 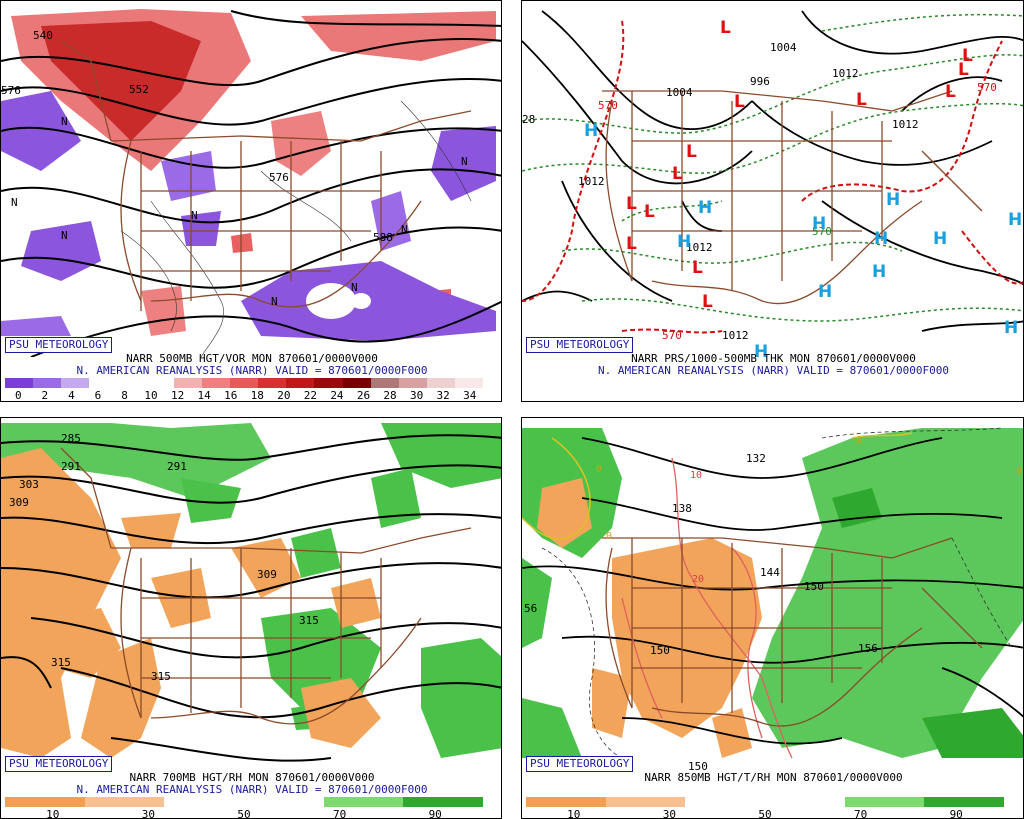 What do you see at coordinates (29, 484) in the screenshot?
I see `contour-label: 303` at bounding box center [29, 484].